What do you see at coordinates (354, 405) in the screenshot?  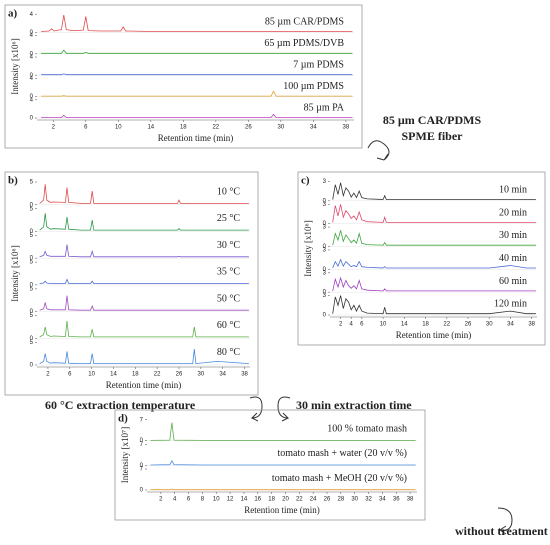 I see `annotation: 30 min extraction time` at bounding box center [354, 405].